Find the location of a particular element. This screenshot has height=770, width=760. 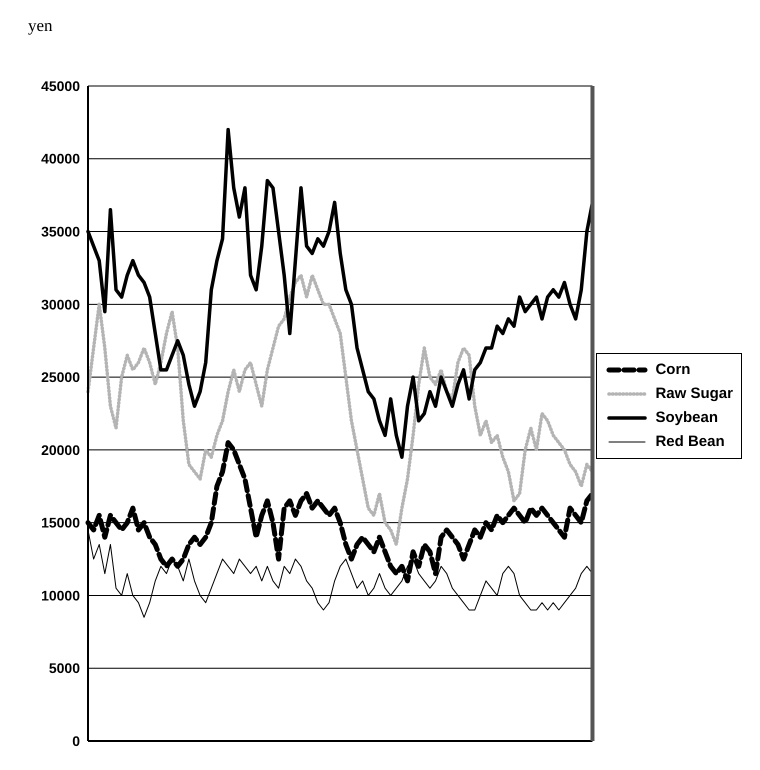

legend-label: Raw Sugar is located at coordinates (694, 394).